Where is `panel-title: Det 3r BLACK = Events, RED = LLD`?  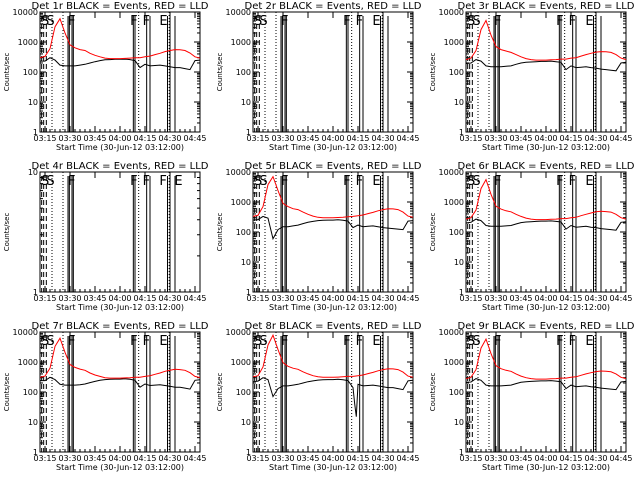
panel-title: Det 3r BLACK = Events, RED = LLD is located at coordinates (546, 6).